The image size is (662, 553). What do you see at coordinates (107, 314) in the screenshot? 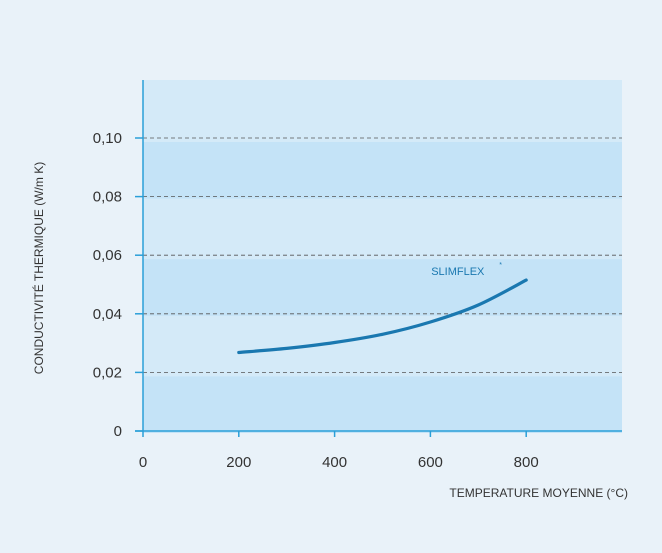
I see `y-tick-label: 0,04` at bounding box center [107, 314].